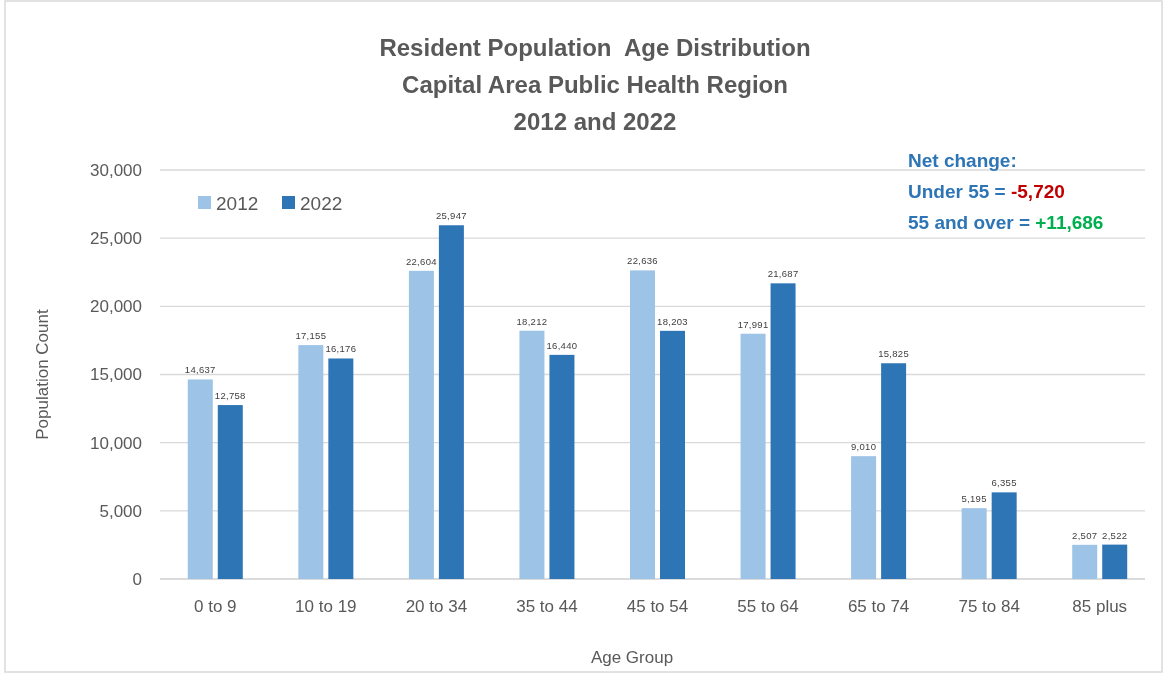 The image size is (1169, 683). I want to click on data-label: 18,203, so click(672, 321).